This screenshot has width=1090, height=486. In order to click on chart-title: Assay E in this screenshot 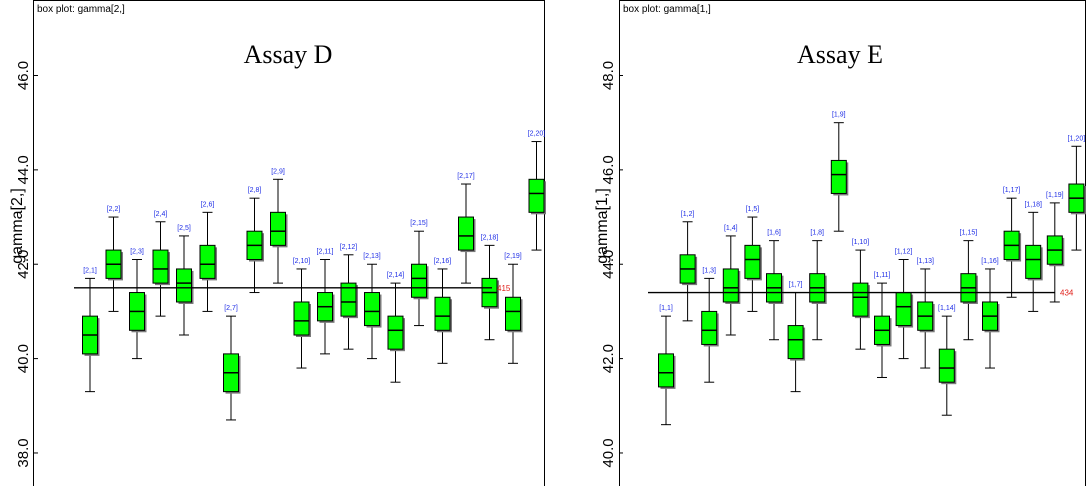, I will do `click(840, 54)`.